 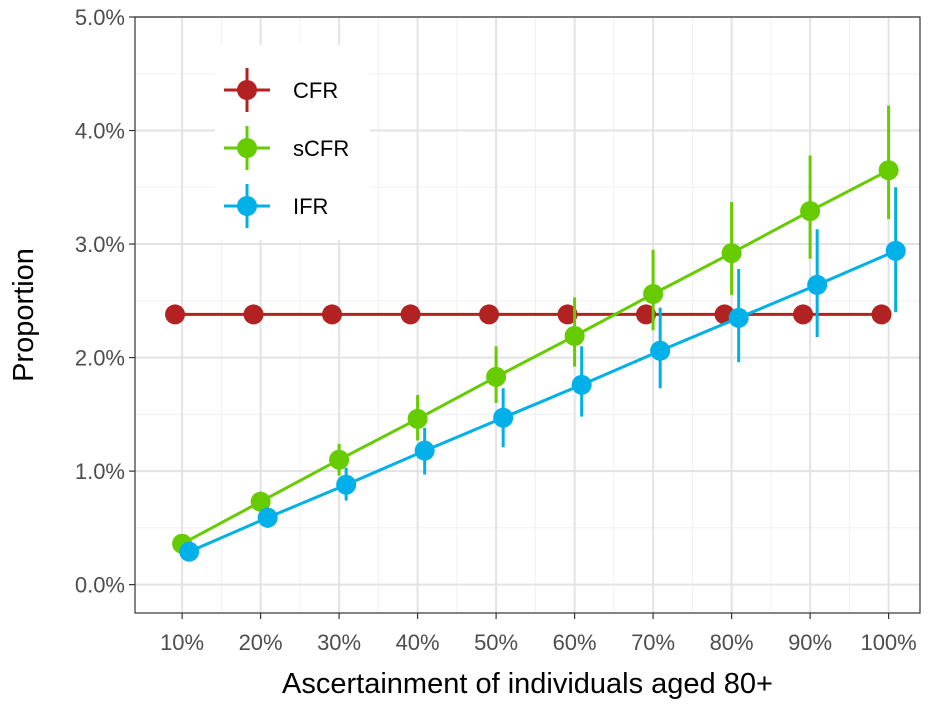 What do you see at coordinates (261, 642) in the screenshot?
I see `x-tick-label: 20%` at bounding box center [261, 642].